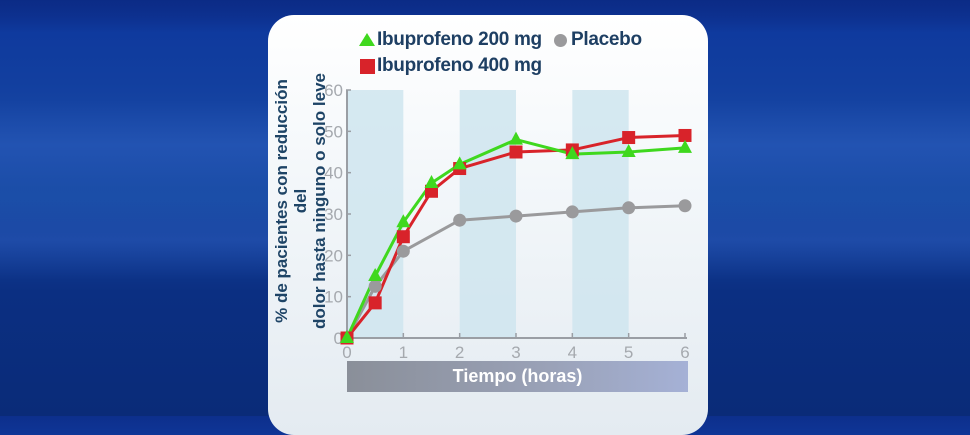  Describe the element at coordinates (333, 131) in the screenshot. I see `y-tick-label: 50` at that location.